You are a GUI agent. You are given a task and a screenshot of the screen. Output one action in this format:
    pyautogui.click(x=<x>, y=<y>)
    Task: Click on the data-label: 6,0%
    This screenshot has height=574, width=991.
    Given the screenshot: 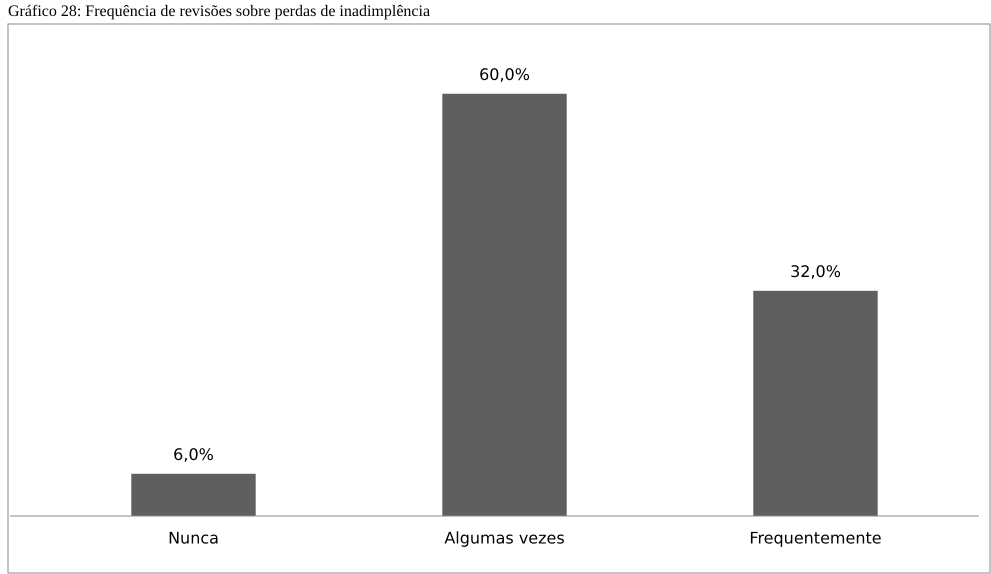 What is the action you would take?
    pyautogui.click(x=193, y=454)
    